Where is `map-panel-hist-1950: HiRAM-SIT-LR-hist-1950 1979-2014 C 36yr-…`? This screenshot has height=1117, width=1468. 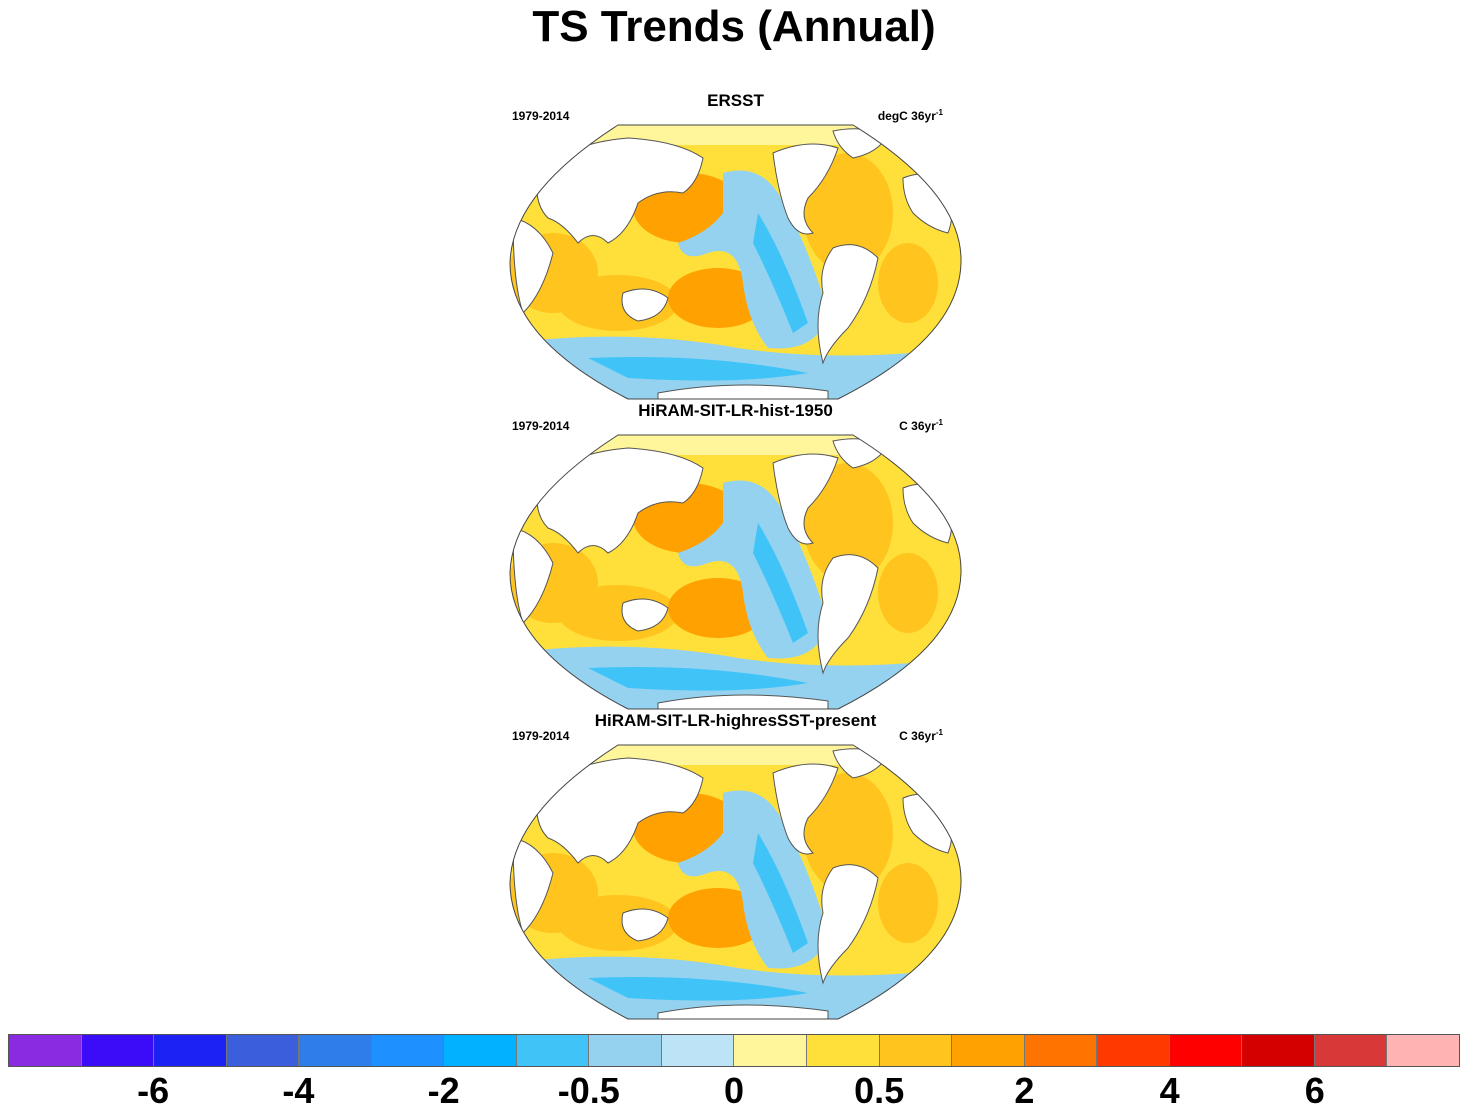
map-panel-hist-1950: HiRAM-SIT-LR-hist-1950 1979-2014 C 36yr-… is located at coordinates (735, 556).